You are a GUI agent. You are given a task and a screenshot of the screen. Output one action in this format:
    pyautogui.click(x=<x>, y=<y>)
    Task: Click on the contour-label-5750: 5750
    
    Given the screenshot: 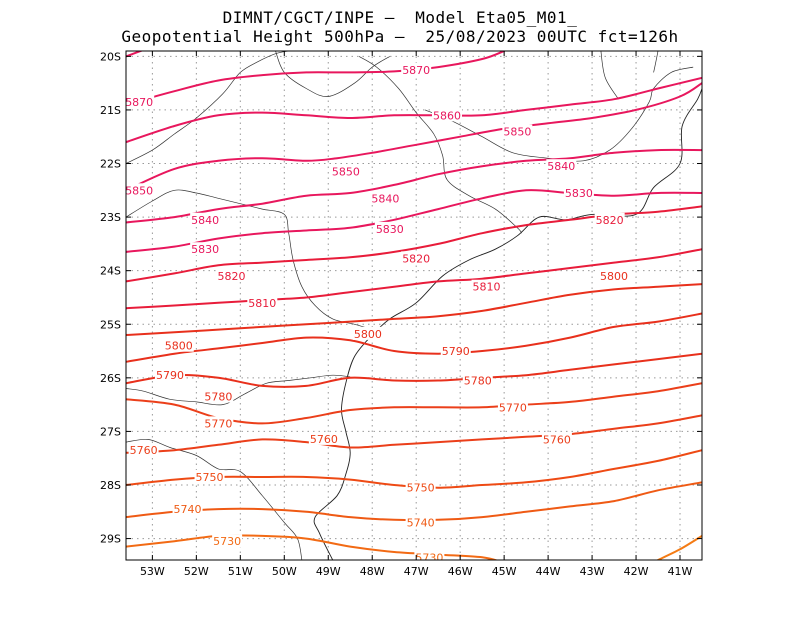 What is the action you would take?
    pyautogui.click(x=421, y=488)
    